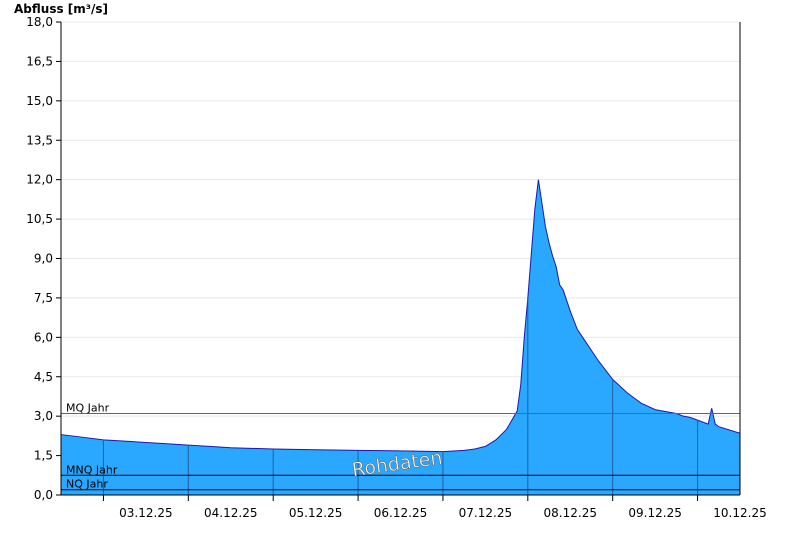 Image resolution: width=800 pixels, height=550 pixels. I want to click on reference-line-label: MQ Jahr, so click(88, 408).